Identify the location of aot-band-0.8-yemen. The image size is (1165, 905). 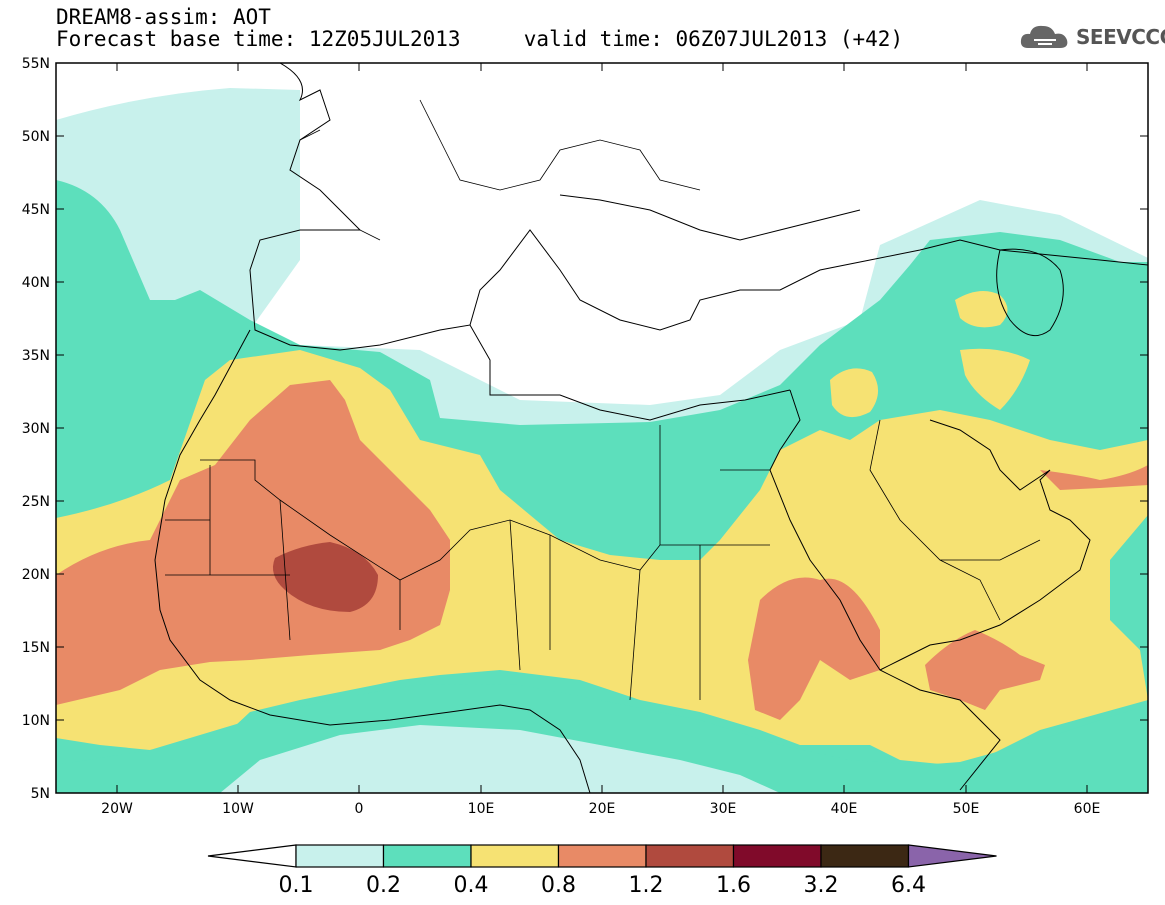
(985, 670).